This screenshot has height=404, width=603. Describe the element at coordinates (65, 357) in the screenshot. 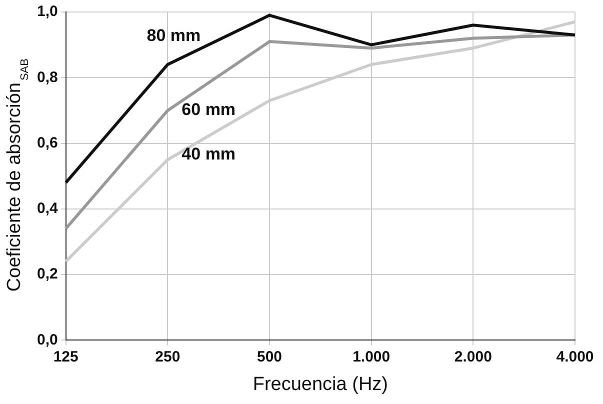

I see `x-tick-label: 125` at that location.